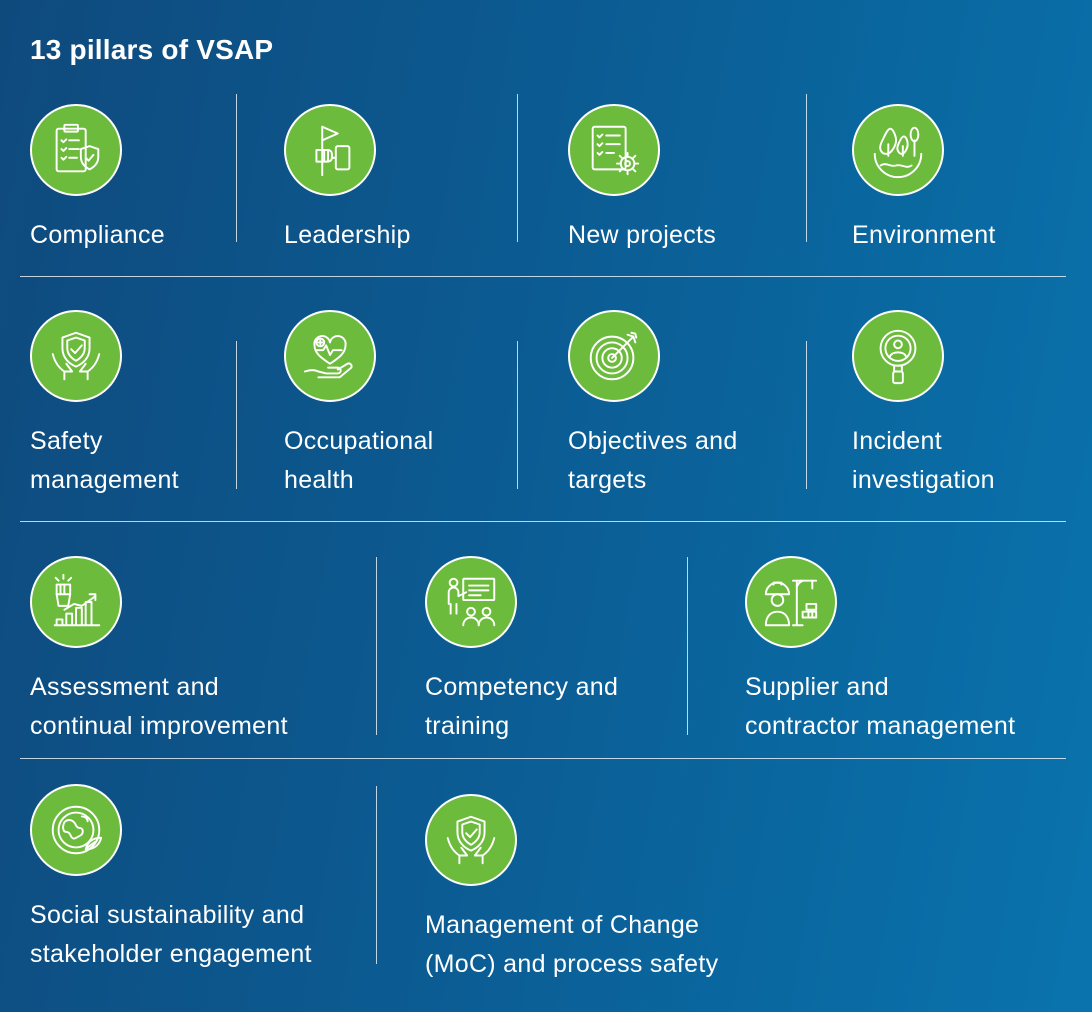 This screenshot has height=1012, width=1092. I want to click on pillar-objectives-targets: Objectives and targets, so click(652, 402).